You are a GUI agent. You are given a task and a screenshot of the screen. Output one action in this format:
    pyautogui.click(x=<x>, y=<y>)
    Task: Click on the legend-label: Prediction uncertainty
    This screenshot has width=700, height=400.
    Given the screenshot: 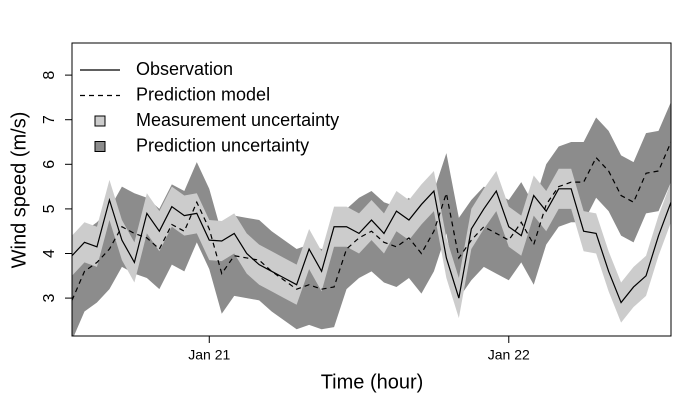 What is the action you would take?
    pyautogui.click(x=222, y=145)
    